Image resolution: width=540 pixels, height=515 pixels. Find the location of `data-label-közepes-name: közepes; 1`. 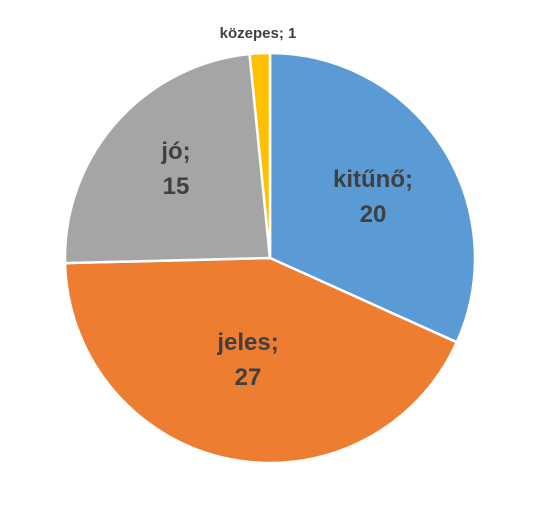

data-label-közepes-name: közepes; 1 is located at coordinates (258, 33).